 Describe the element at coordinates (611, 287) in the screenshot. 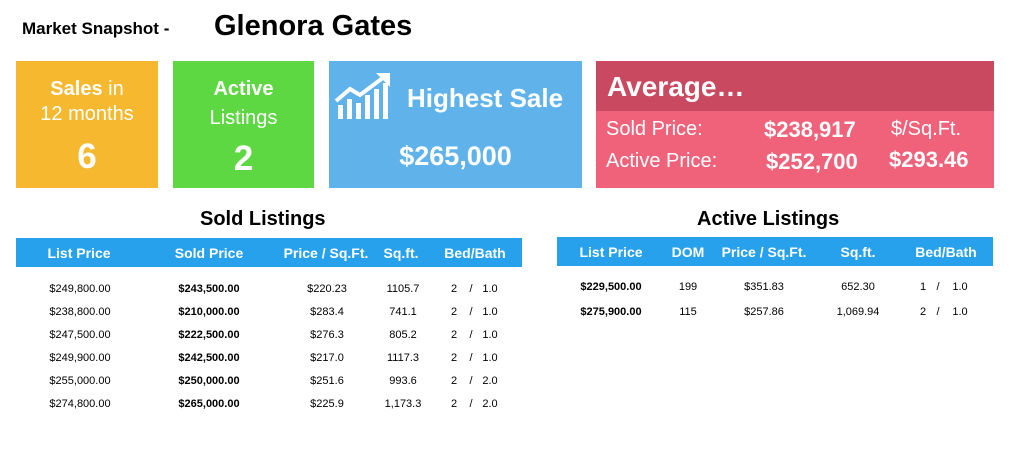

I see `cell-list-price: $229,500.00` at that location.